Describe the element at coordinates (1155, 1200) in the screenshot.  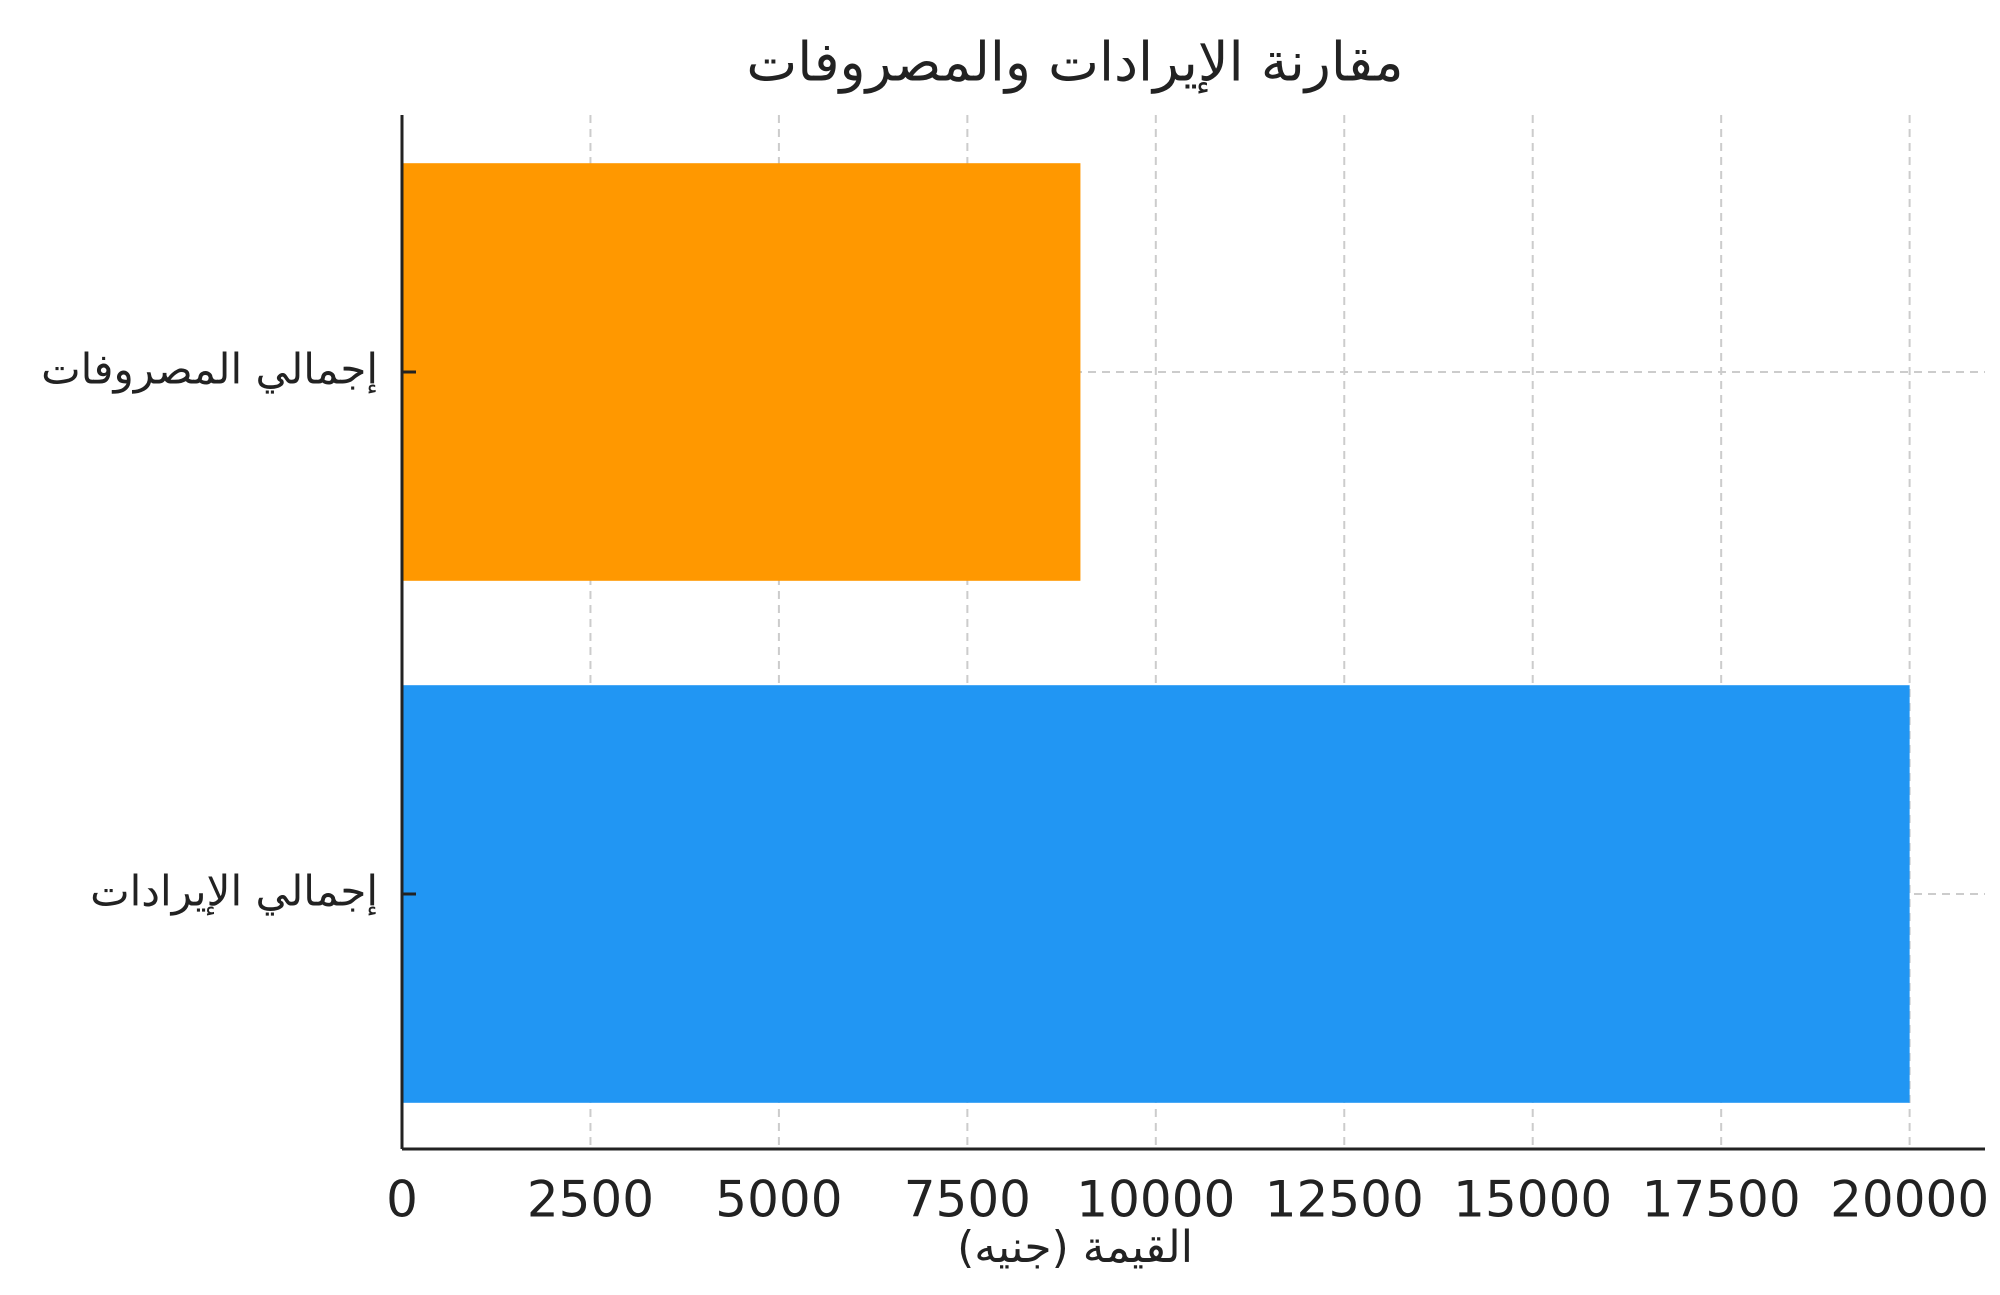
I see `x-tick-label: 10000` at that location.